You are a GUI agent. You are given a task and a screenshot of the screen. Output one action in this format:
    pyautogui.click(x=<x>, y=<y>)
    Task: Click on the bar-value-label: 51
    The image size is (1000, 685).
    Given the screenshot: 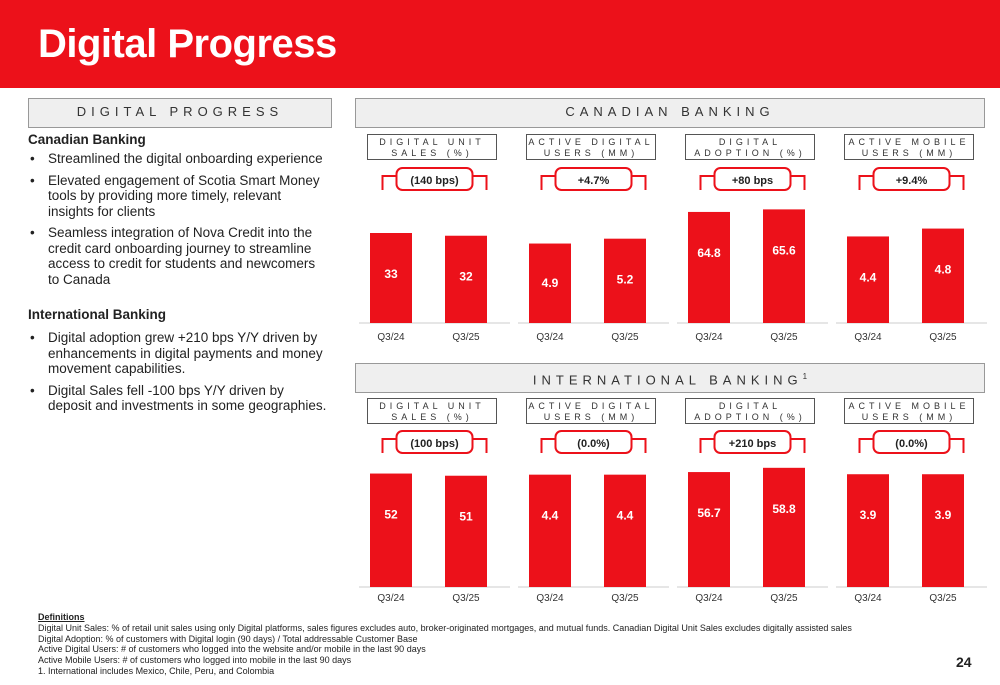 What is the action you would take?
    pyautogui.click(x=466, y=517)
    